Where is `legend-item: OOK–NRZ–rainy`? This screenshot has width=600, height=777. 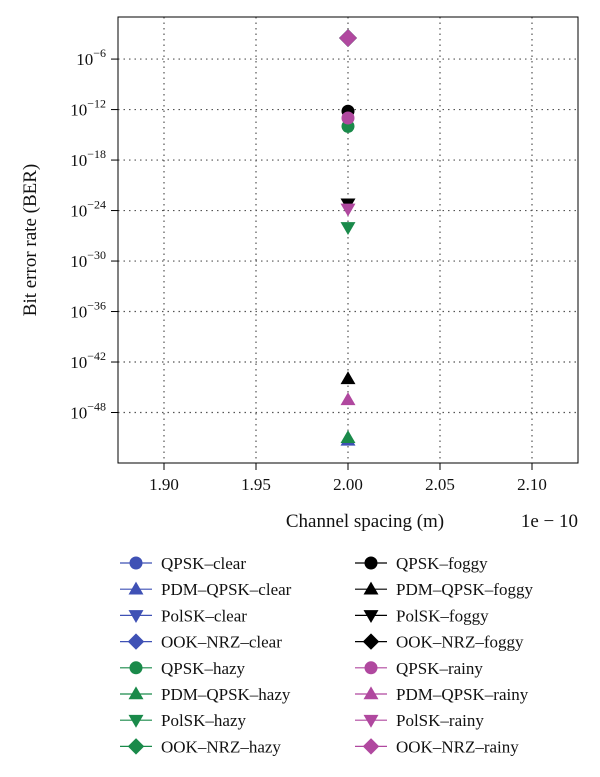 legend-item: OOK–NRZ–rainy is located at coordinates (437, 746).